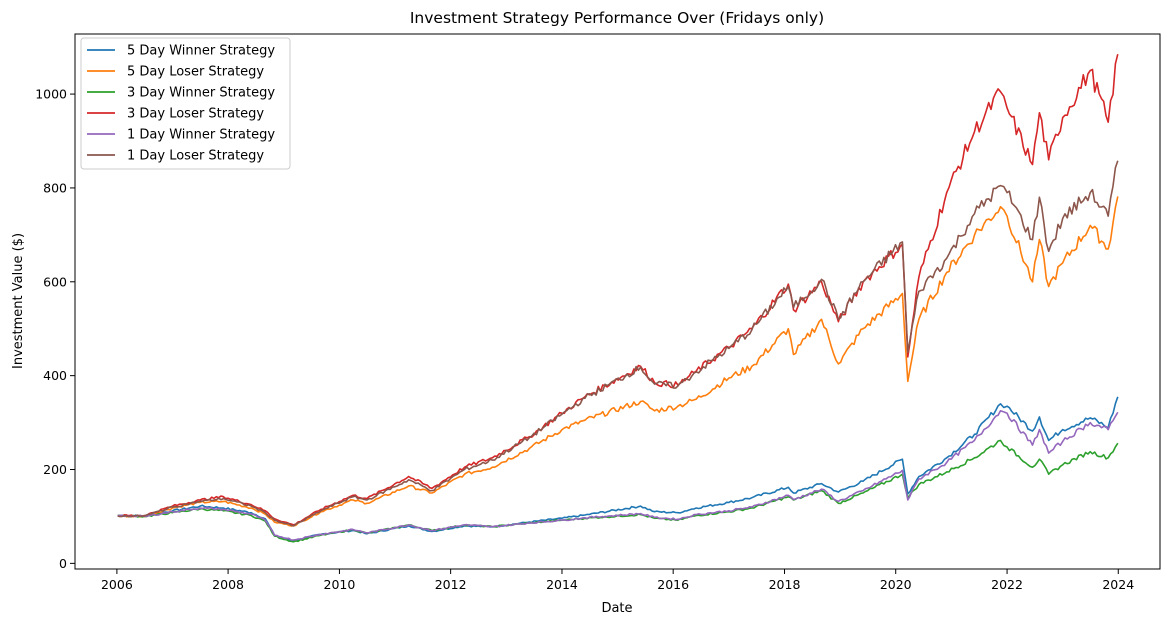  Describe the element at coordinates (896, 584) in the screenshot. I see `x-tick-label: 2020` at that location.